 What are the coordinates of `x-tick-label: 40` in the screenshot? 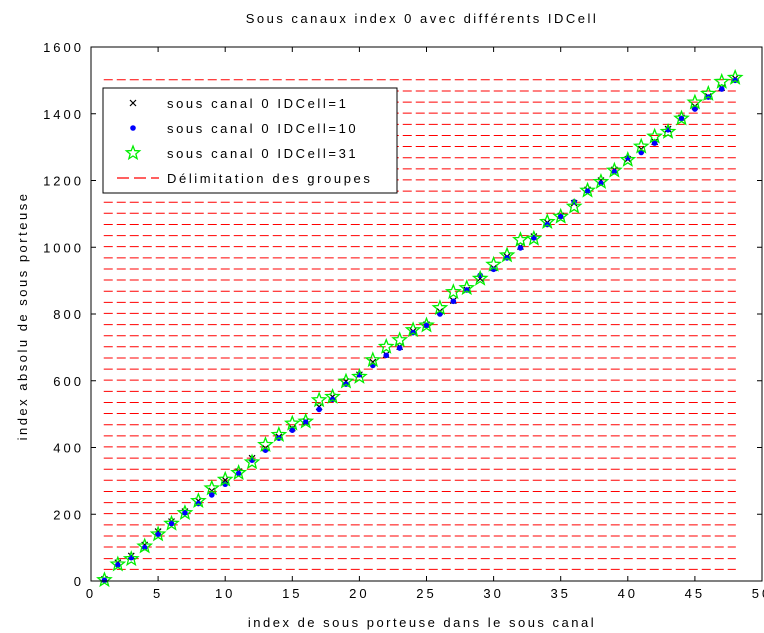 It's located at (628, 593).